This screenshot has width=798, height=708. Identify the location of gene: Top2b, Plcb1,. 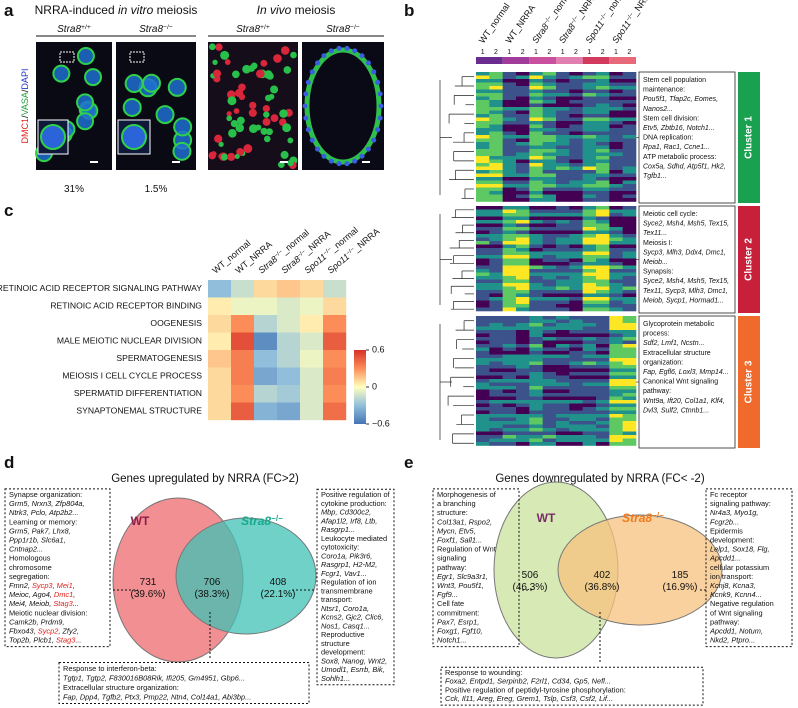
(32, 640).